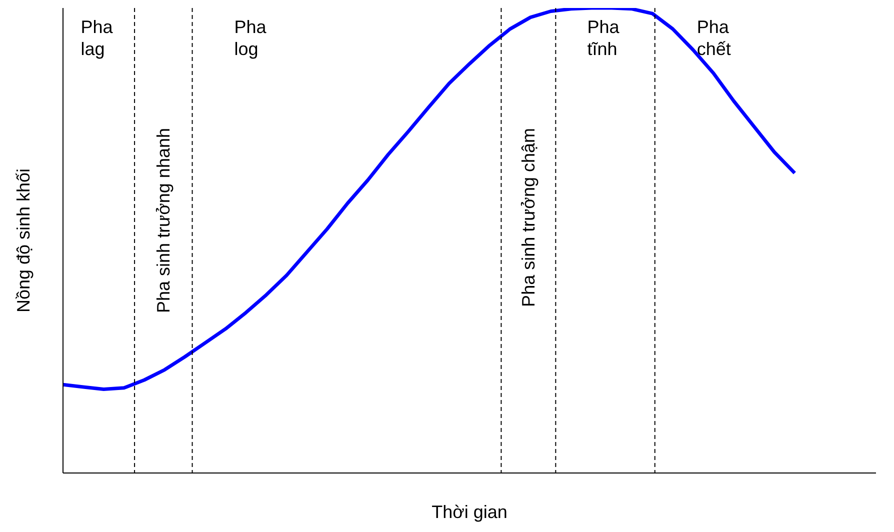 This screenshot has height=532, width=894. What do you see at coordinates (163, 220) in the screenshot?
I see `annotation: Pha sinh trưởng nhanh` at bounding box center [163, 220].